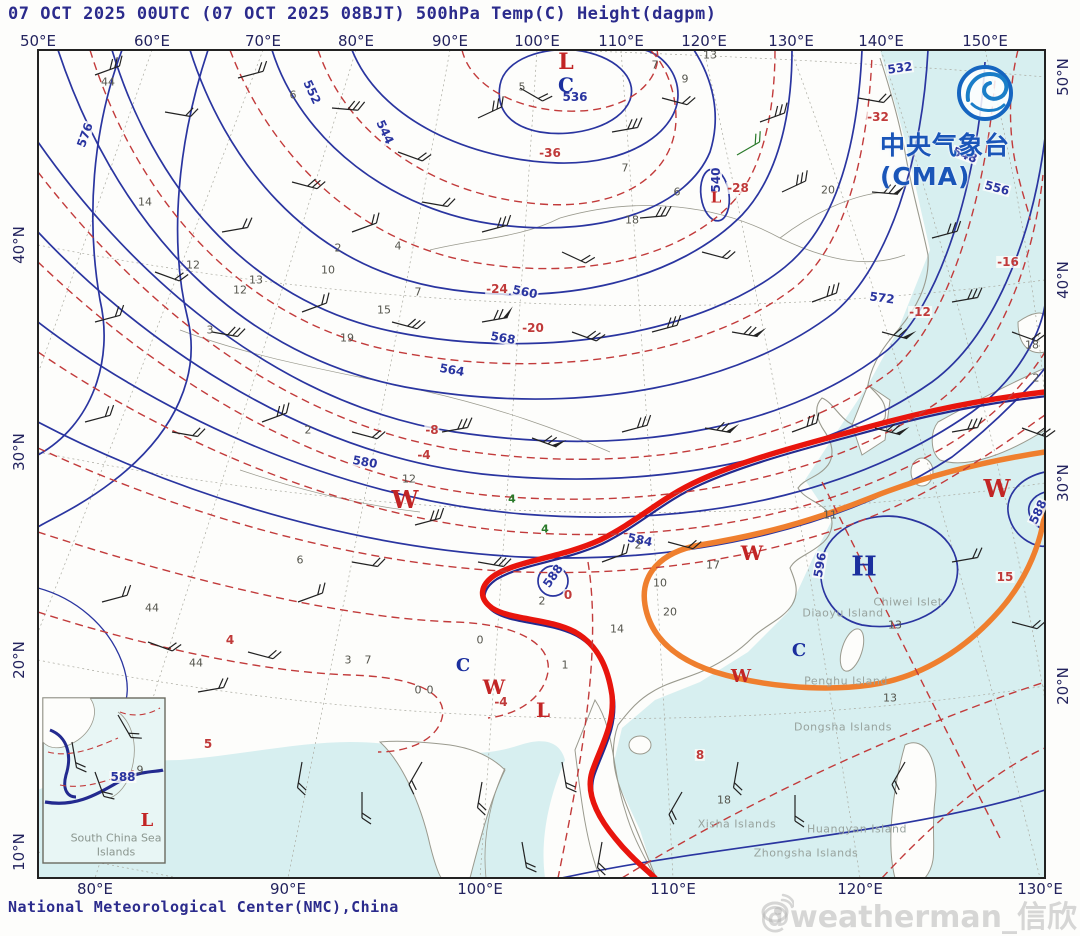 This screenshot has width=1080, height=936. Describe the element at coordinates (713, 565) in the screenshot. I see `station-value: 17` at that location.